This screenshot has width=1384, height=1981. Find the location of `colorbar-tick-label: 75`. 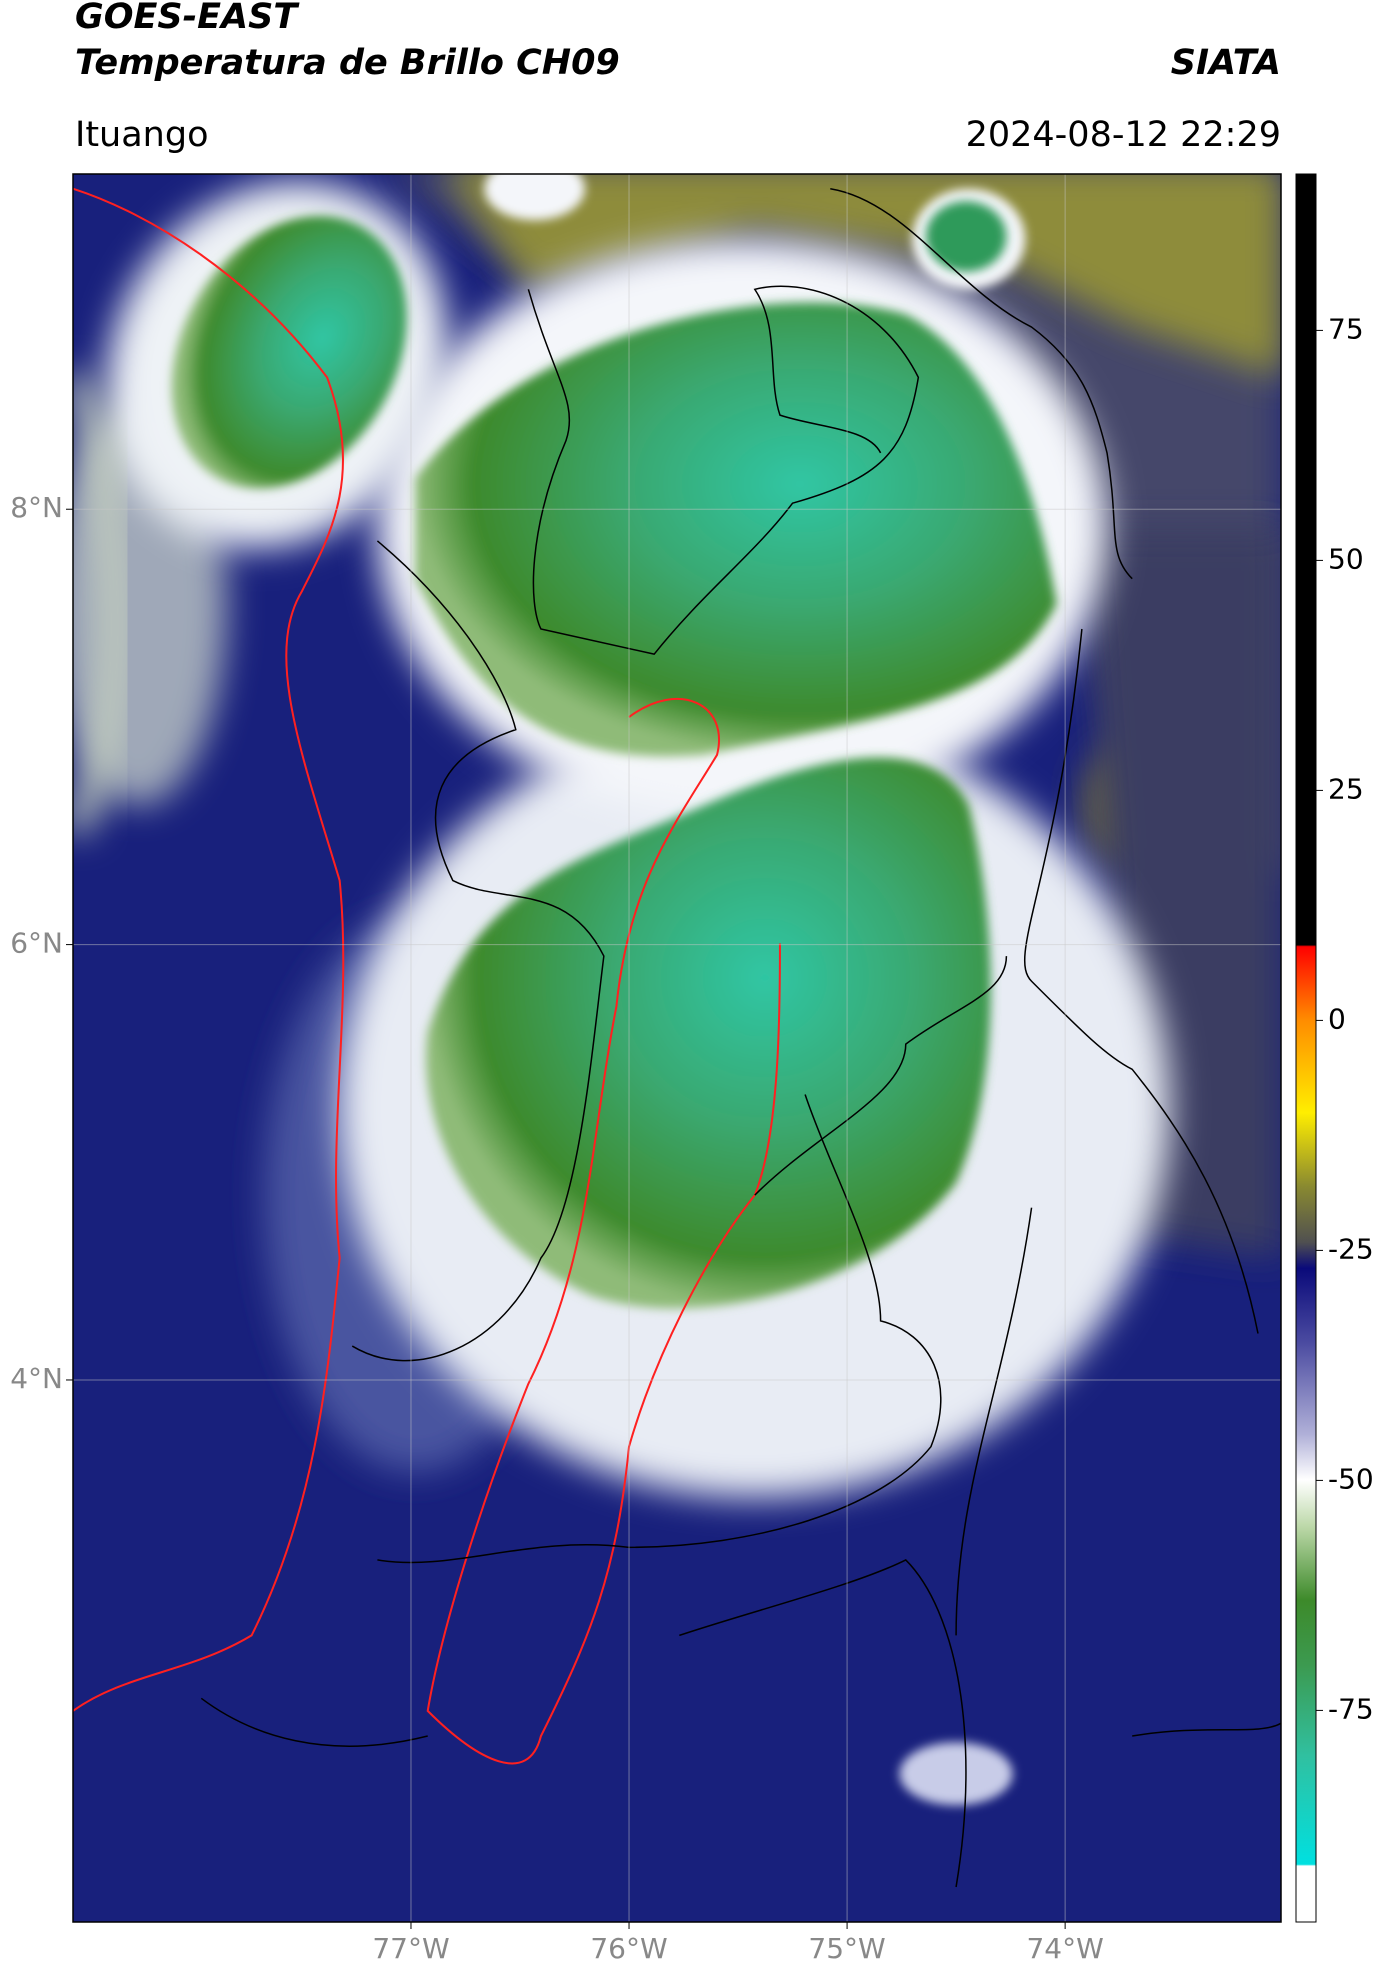

colorbar-tick-label: 75 is located at coordinates (1346, 328).